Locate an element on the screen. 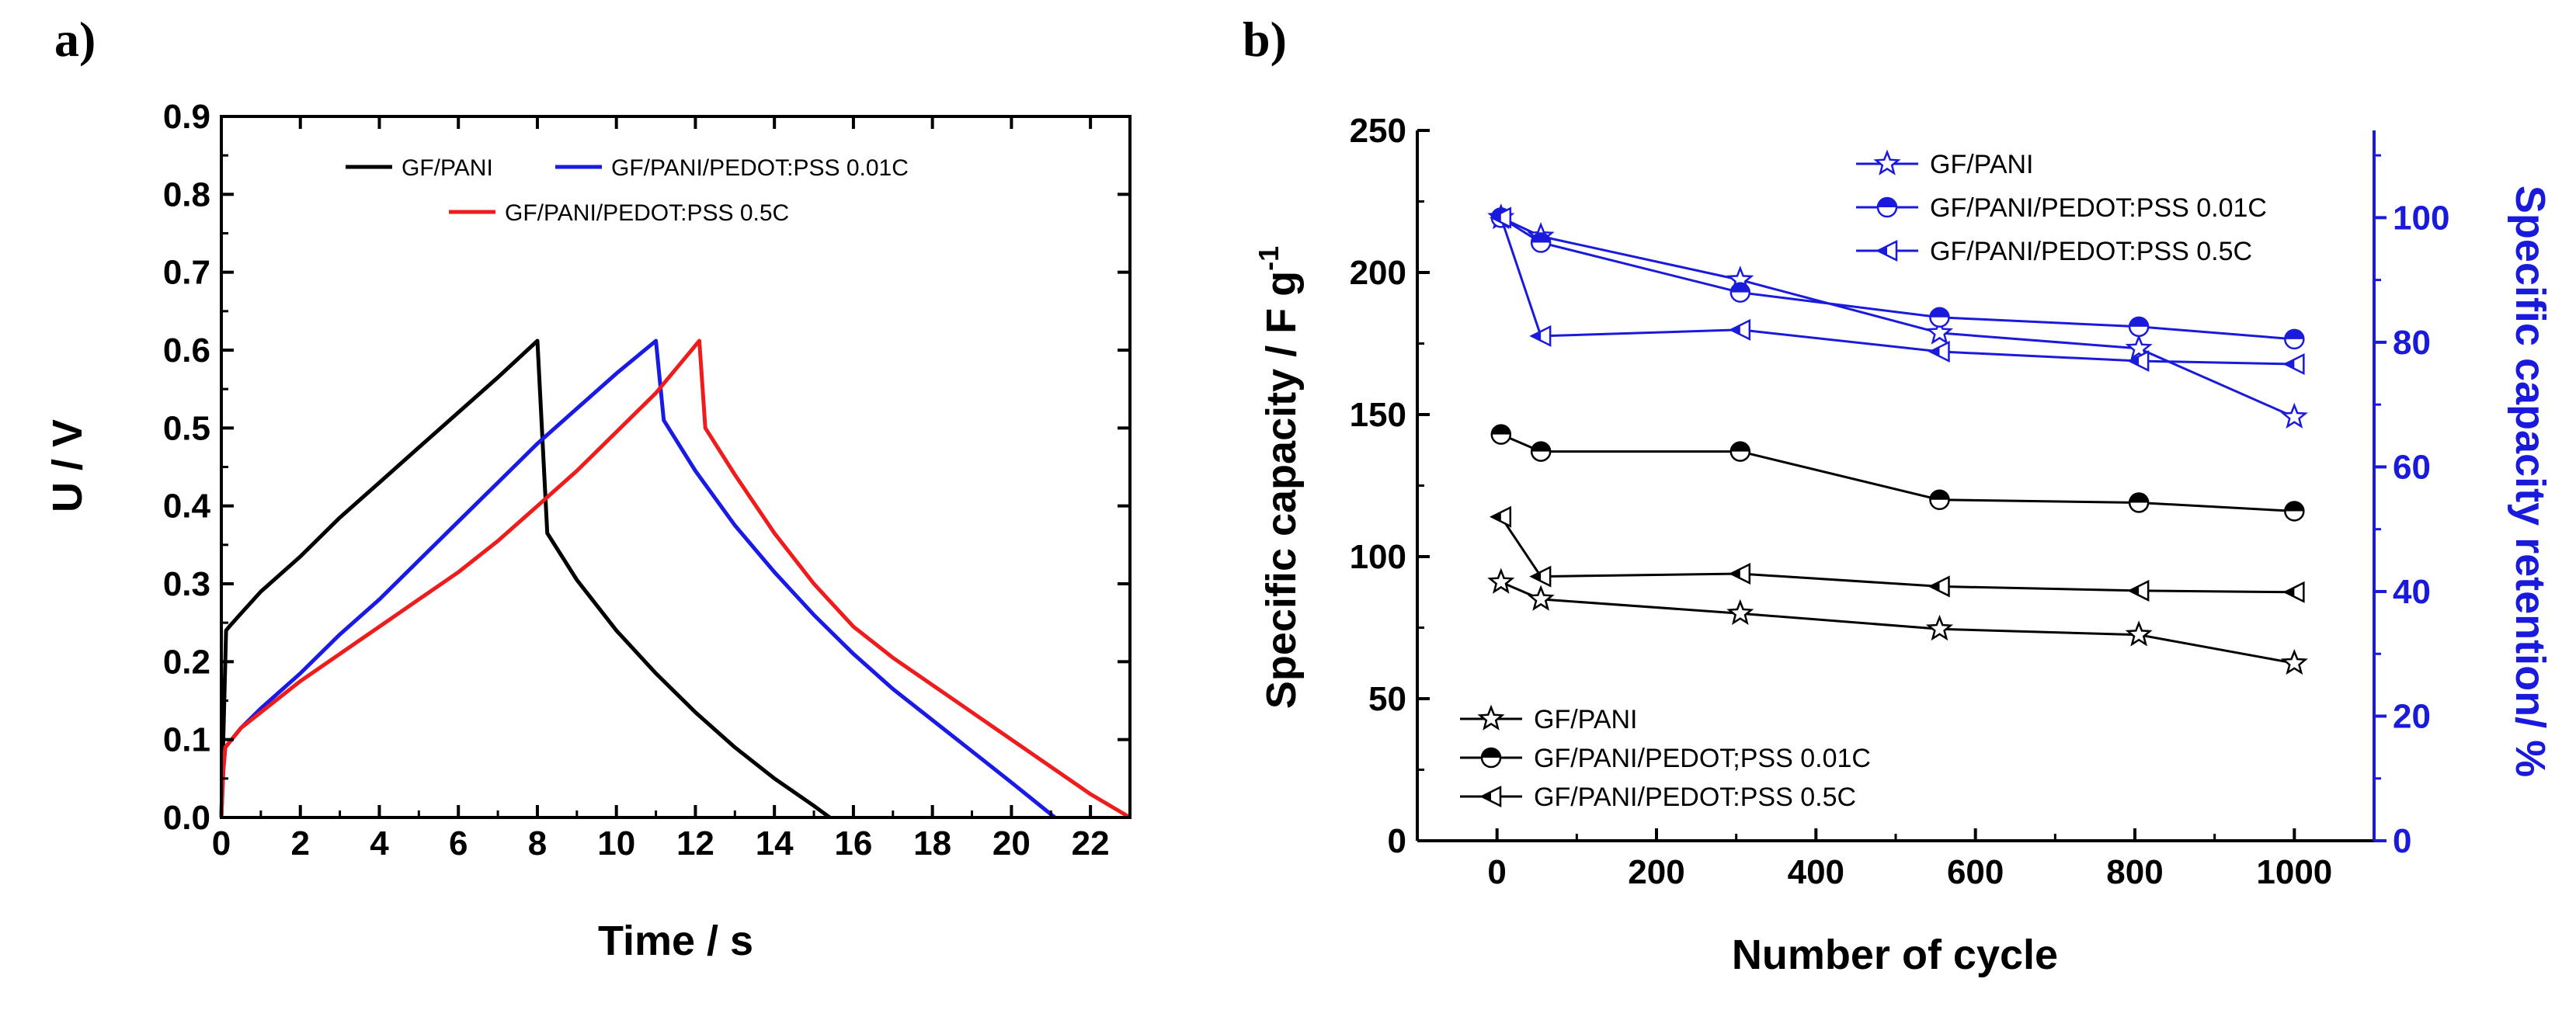  y-tick-label-0-6: 0.6 is located at coordinates (186, 351).